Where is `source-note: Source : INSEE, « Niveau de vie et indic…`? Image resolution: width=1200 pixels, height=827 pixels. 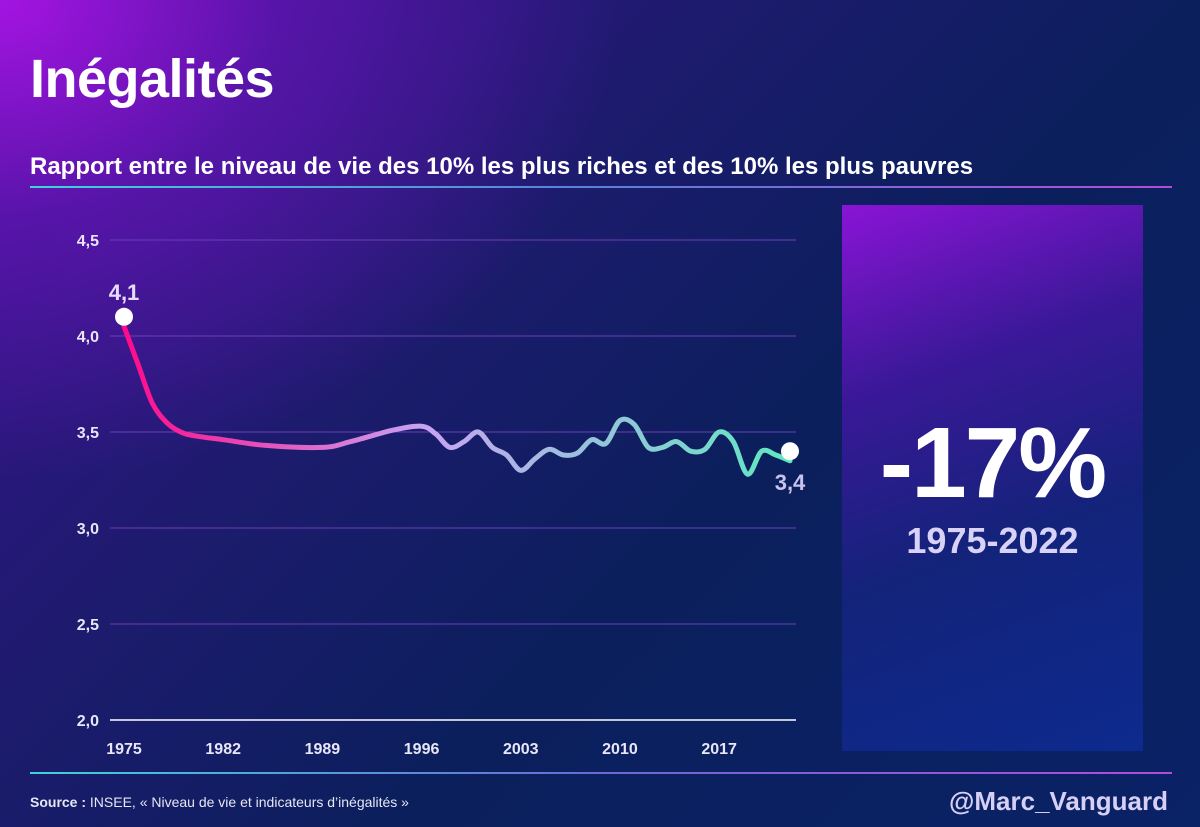
source-note: Source : INSEE, « Niveau de vie et indic… is located at coordinates (219, 802).